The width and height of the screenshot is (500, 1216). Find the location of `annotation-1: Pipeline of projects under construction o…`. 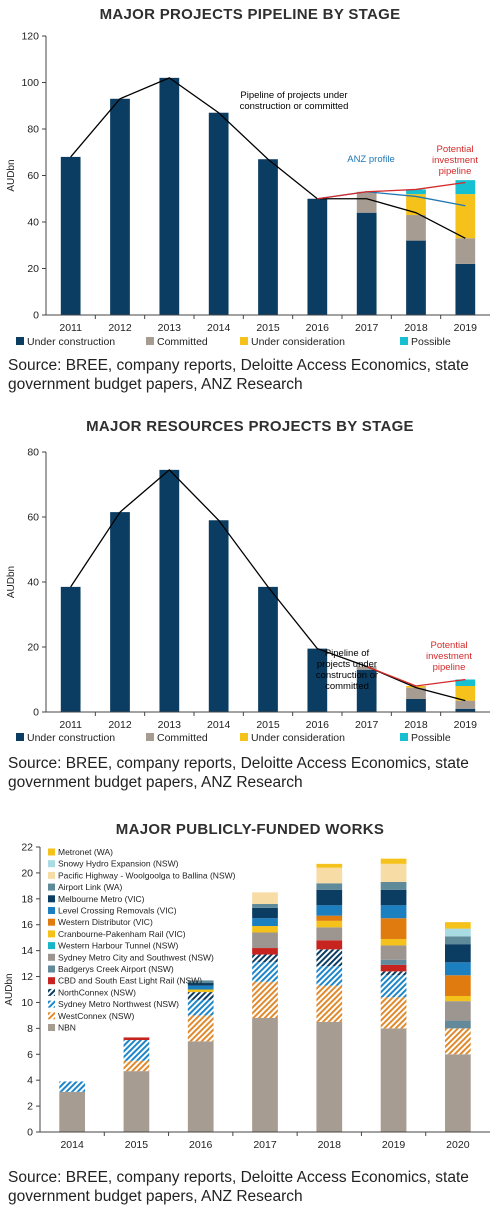

annotation-1: Pipeline of projects under construction o… is located at coordinates (294, 101).